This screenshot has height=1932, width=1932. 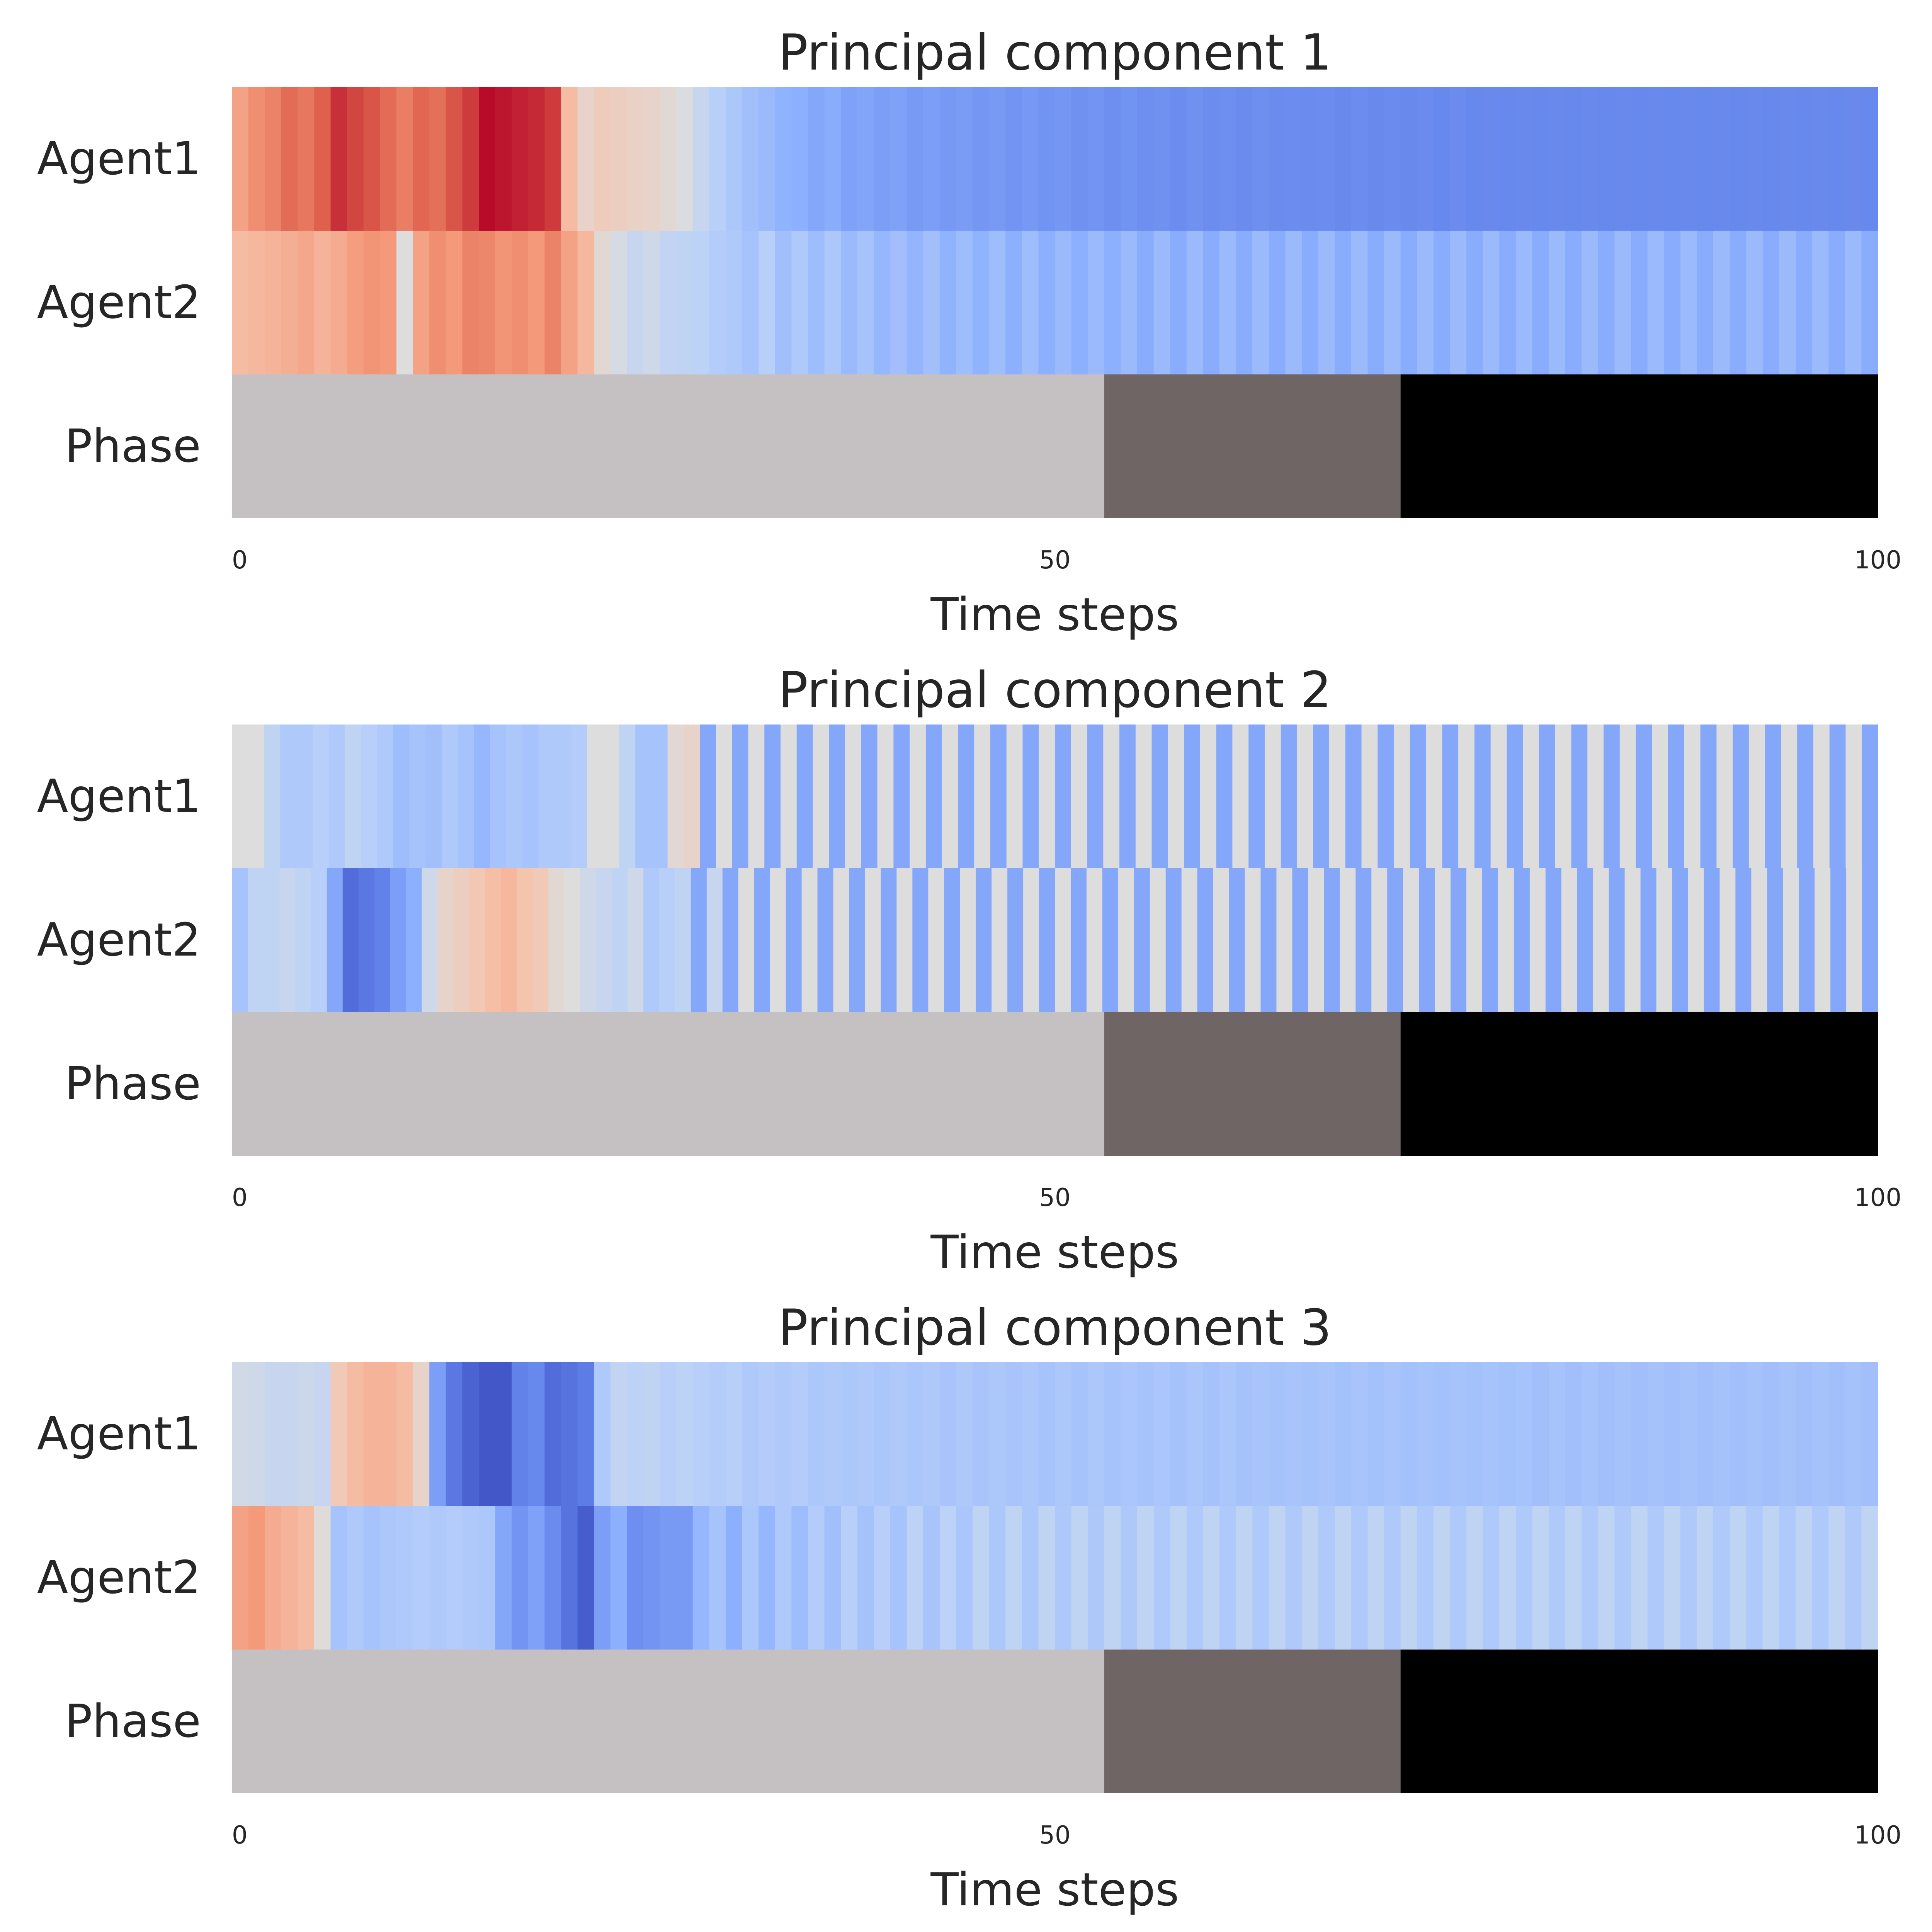 I want to click on row-agent1, so click(x=1055, y=1434).